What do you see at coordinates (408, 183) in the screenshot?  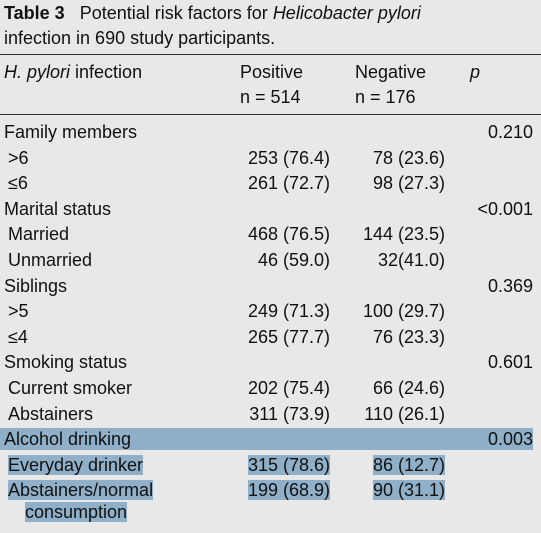 I see `negative-text: 98 (27.3)` at bounding box center [408, 183].